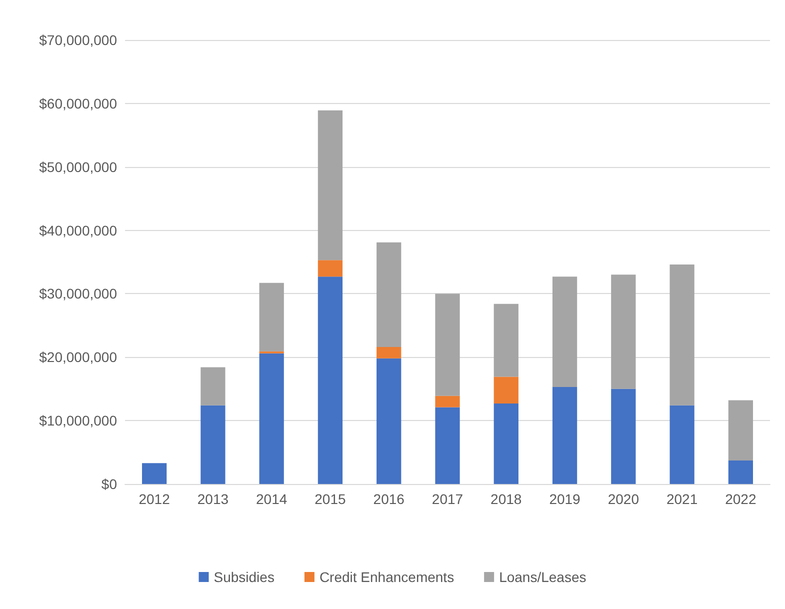 The width and height of the screenshot is (785, 609). Describe the element at coordinates (78, 40) in the screenshot. I see `y-tick-label: $70,000,000` at that location.